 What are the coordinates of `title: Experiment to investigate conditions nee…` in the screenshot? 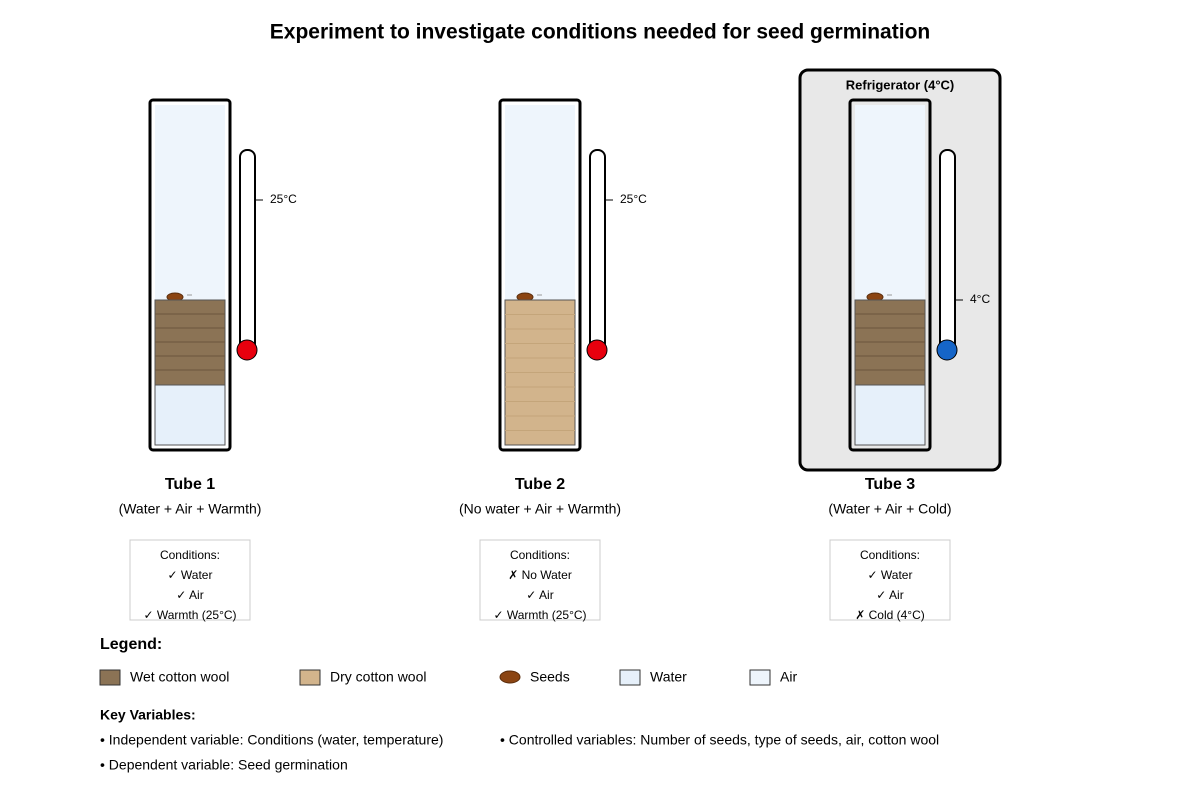 It's located at (600, 32).